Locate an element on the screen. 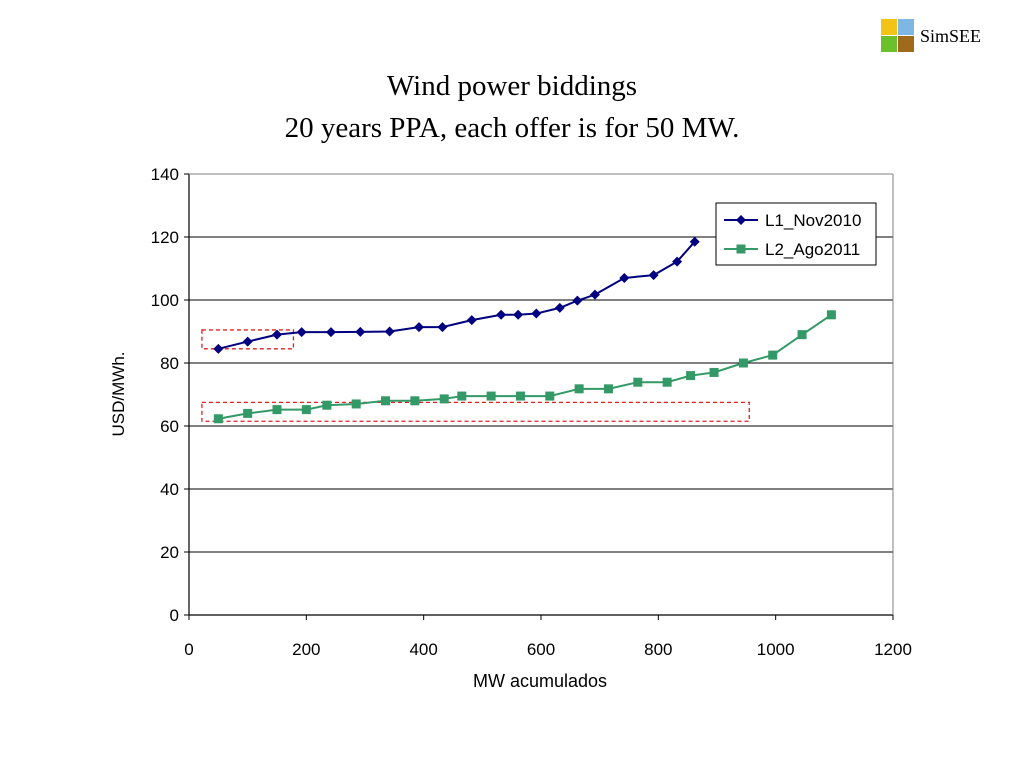 This screenshot has height=768, width=1024. logo-square-green is located at coordinates (889, 44).